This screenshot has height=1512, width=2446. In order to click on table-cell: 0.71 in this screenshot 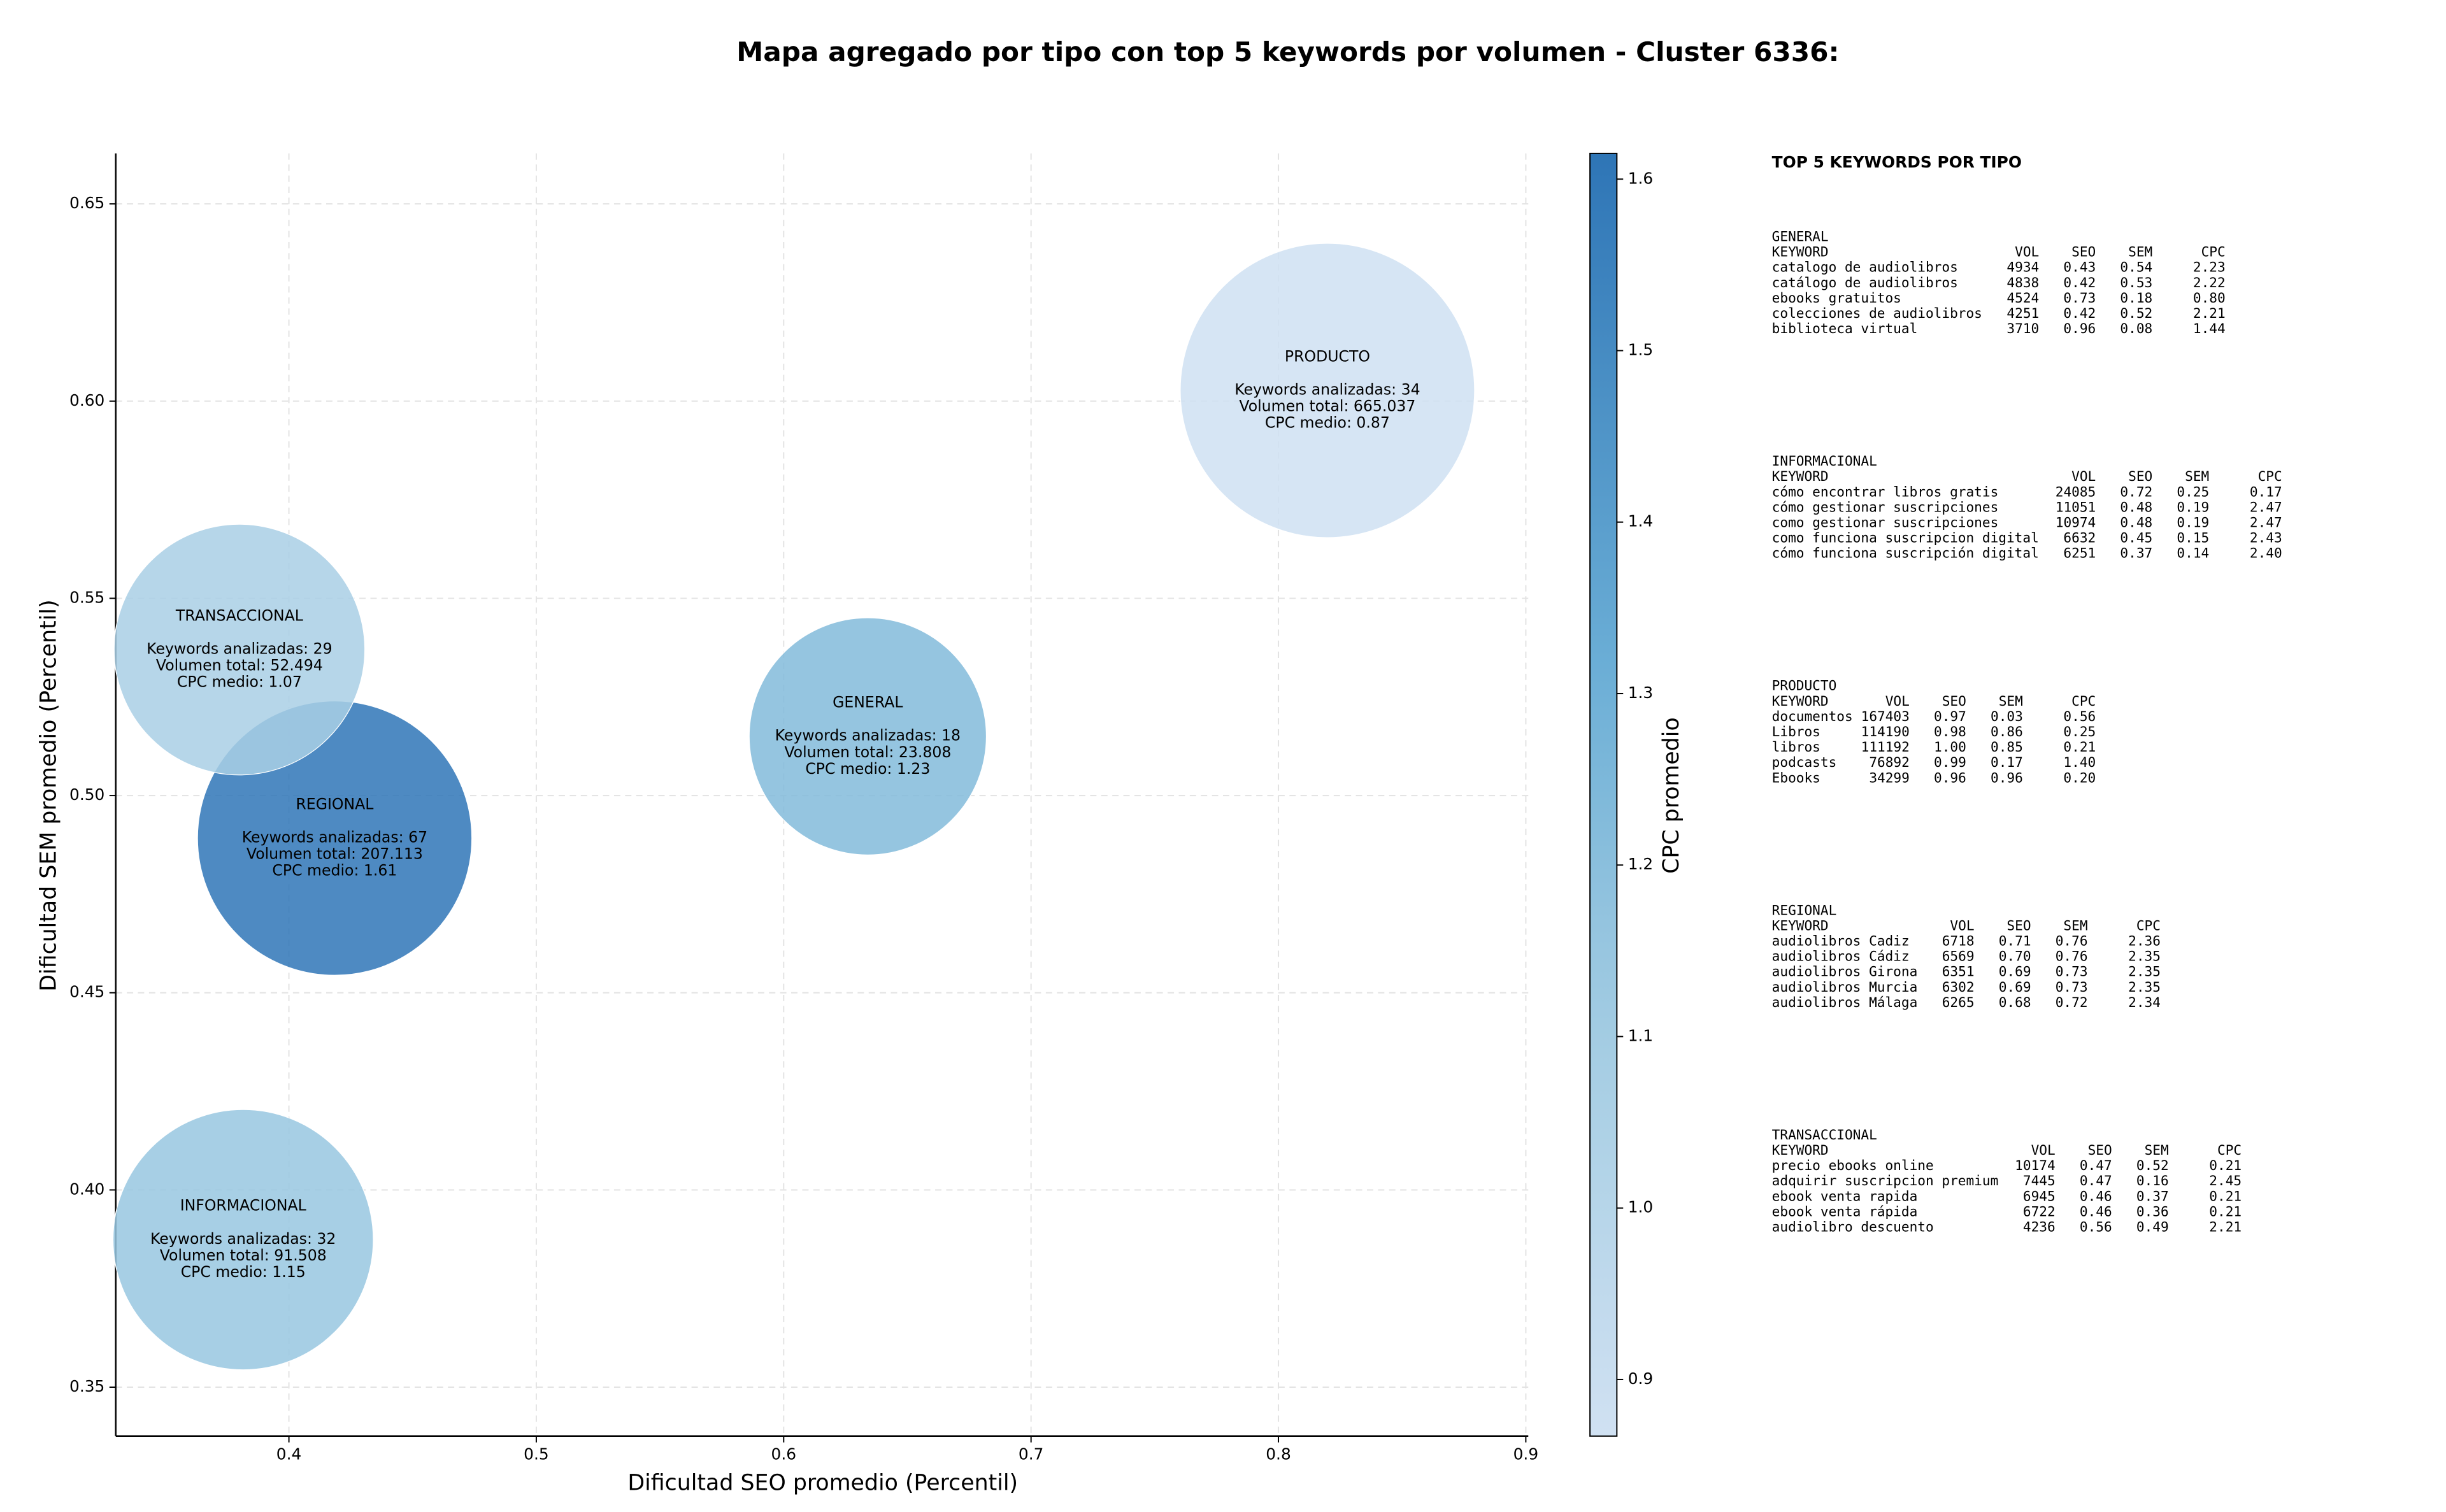, I will do `click(2015, 941)`.